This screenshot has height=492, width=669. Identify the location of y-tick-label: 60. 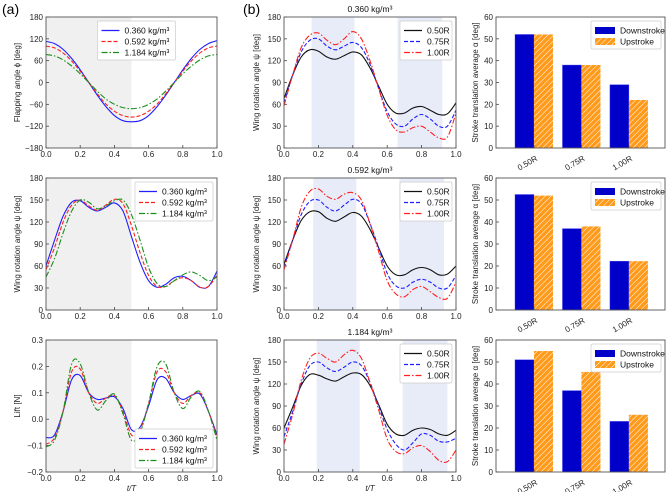
(276, 104).